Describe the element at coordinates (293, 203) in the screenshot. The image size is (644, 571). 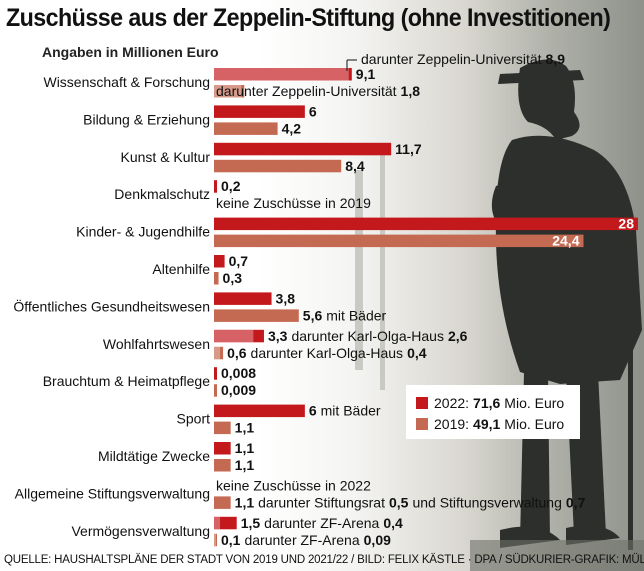
I see `bar-2019-note: keine Zuschüsse in 2019` at that location.